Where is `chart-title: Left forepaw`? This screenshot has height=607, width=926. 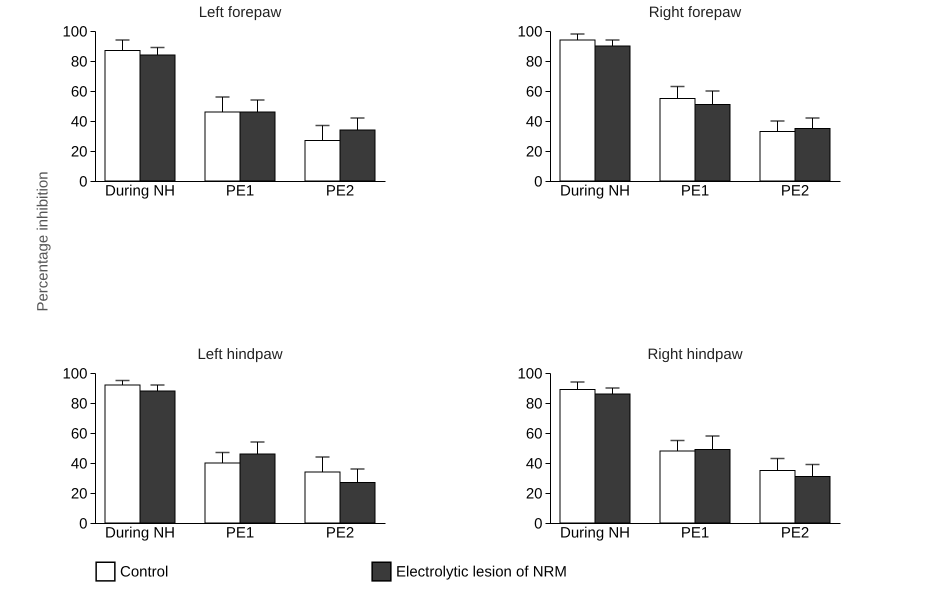
chart-title: Left forepaw is located at coordinates (240, 12).